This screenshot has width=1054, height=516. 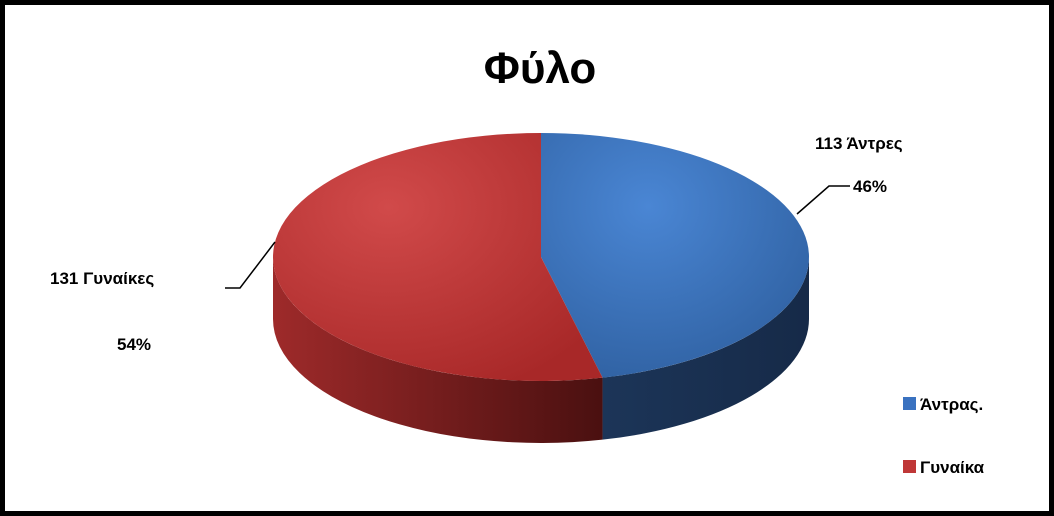 I want to click on data-label-count-women: 131 Γυναίκες, so click(x=102, y=278).